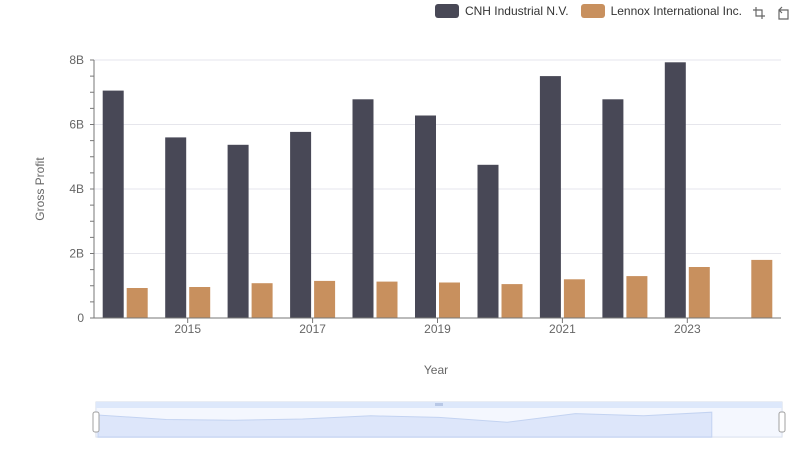 Image resolution: width=800 pixels, height=461 pixels. What do you see at coordinates (200, 302) in the screenshot?
I see `bar-lennox-2015` at bounding box center [200, 302].